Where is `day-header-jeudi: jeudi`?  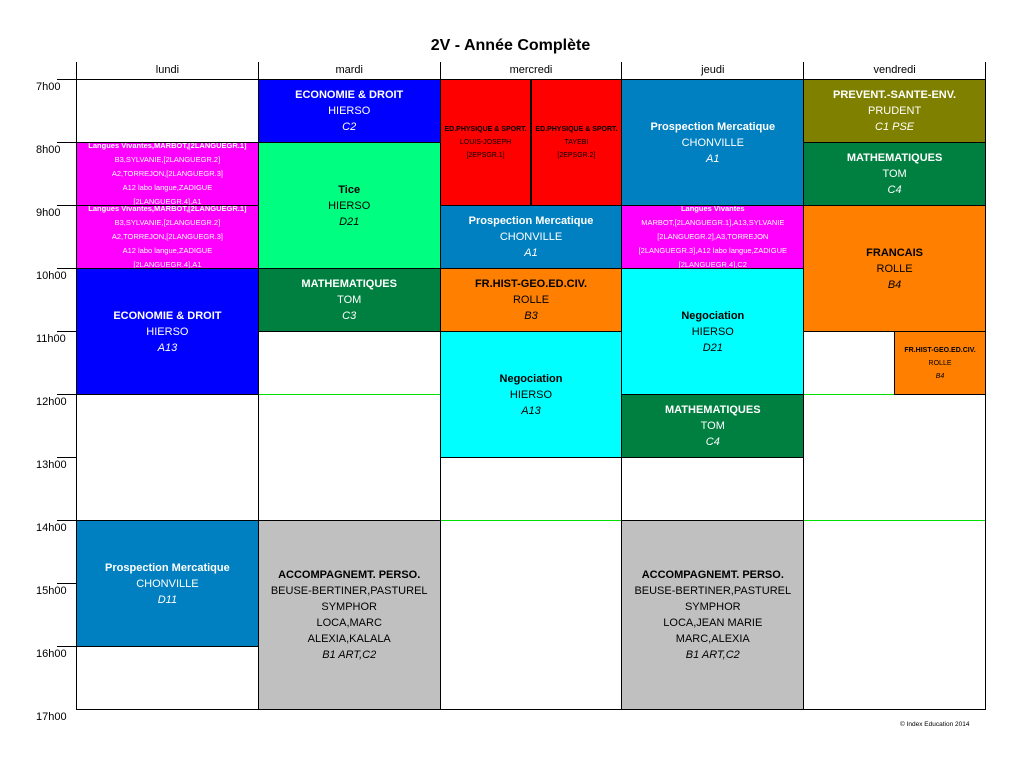
day-header-jeudi: jeudi is located at coordinates (712, 70).